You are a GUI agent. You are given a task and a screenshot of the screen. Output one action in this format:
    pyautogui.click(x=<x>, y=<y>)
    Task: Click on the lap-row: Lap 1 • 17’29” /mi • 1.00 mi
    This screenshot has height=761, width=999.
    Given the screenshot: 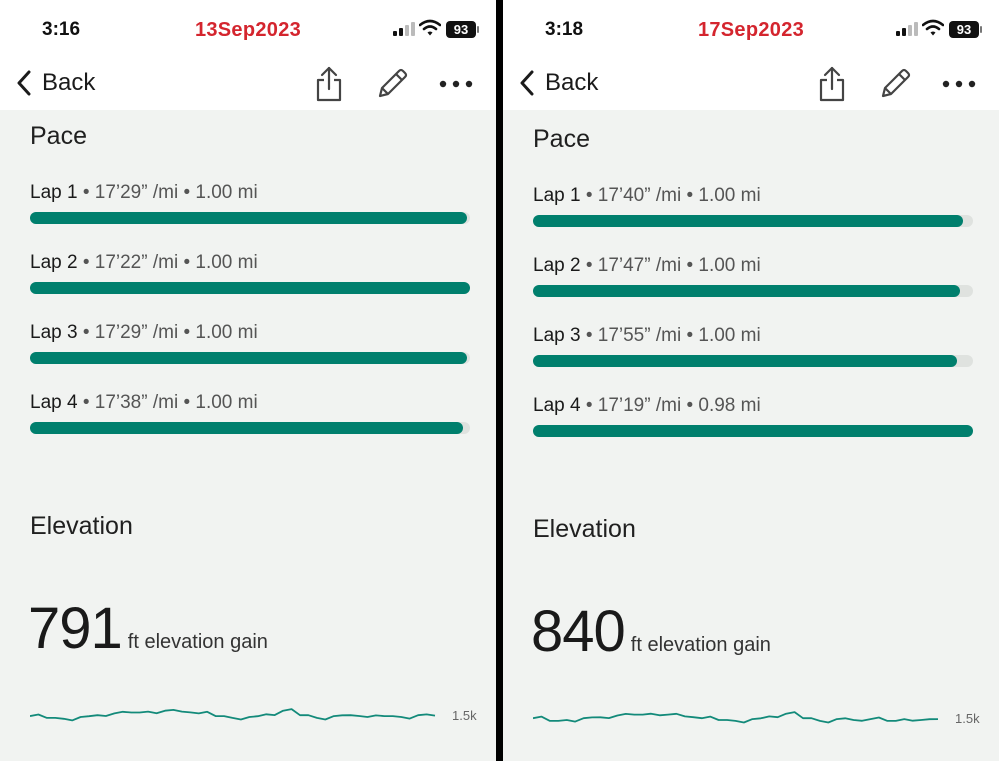 What is the action you would take?
    pyautogui.click(x=250, y=203)
    